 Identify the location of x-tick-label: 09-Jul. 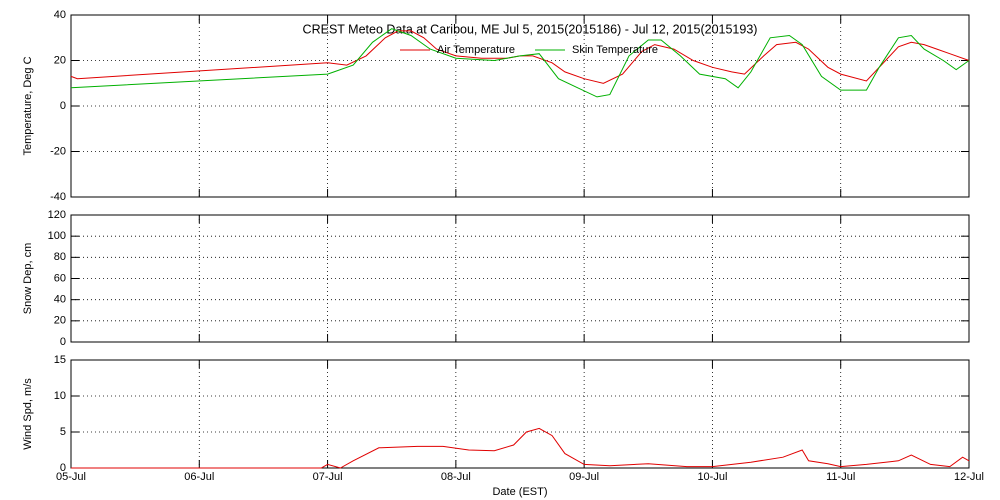
(584, 477).